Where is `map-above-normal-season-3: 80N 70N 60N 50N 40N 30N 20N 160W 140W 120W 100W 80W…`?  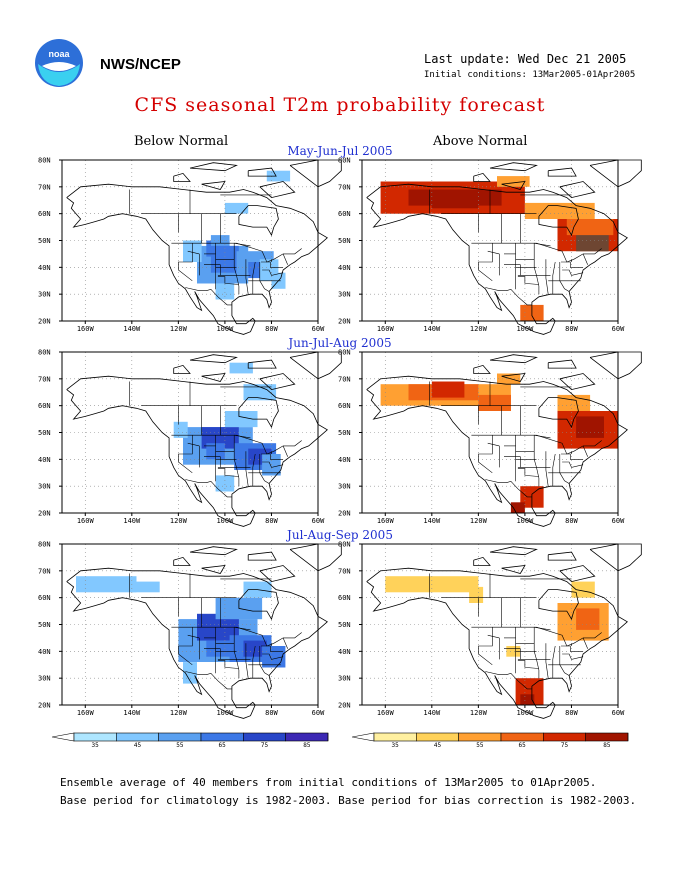 map-above-normal-season-3: 80N 70N 60N 50N 40N 30N 20N 160W 140W 120W 100W 80W… is located at coordinates (490, 630).